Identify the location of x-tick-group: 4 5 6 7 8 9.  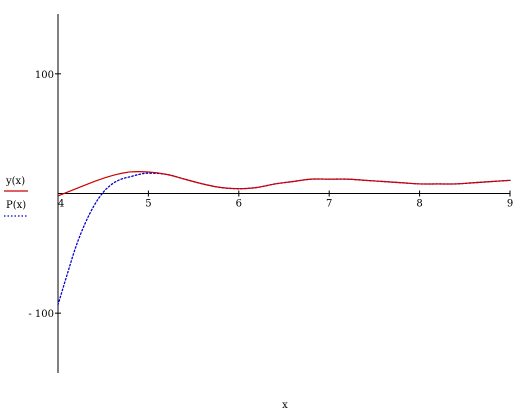
(285, 200).